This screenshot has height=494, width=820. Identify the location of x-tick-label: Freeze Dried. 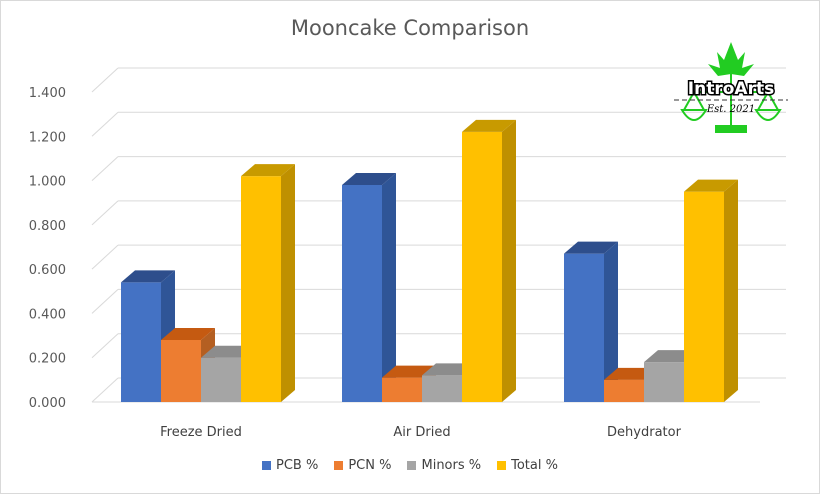
(201, 432).